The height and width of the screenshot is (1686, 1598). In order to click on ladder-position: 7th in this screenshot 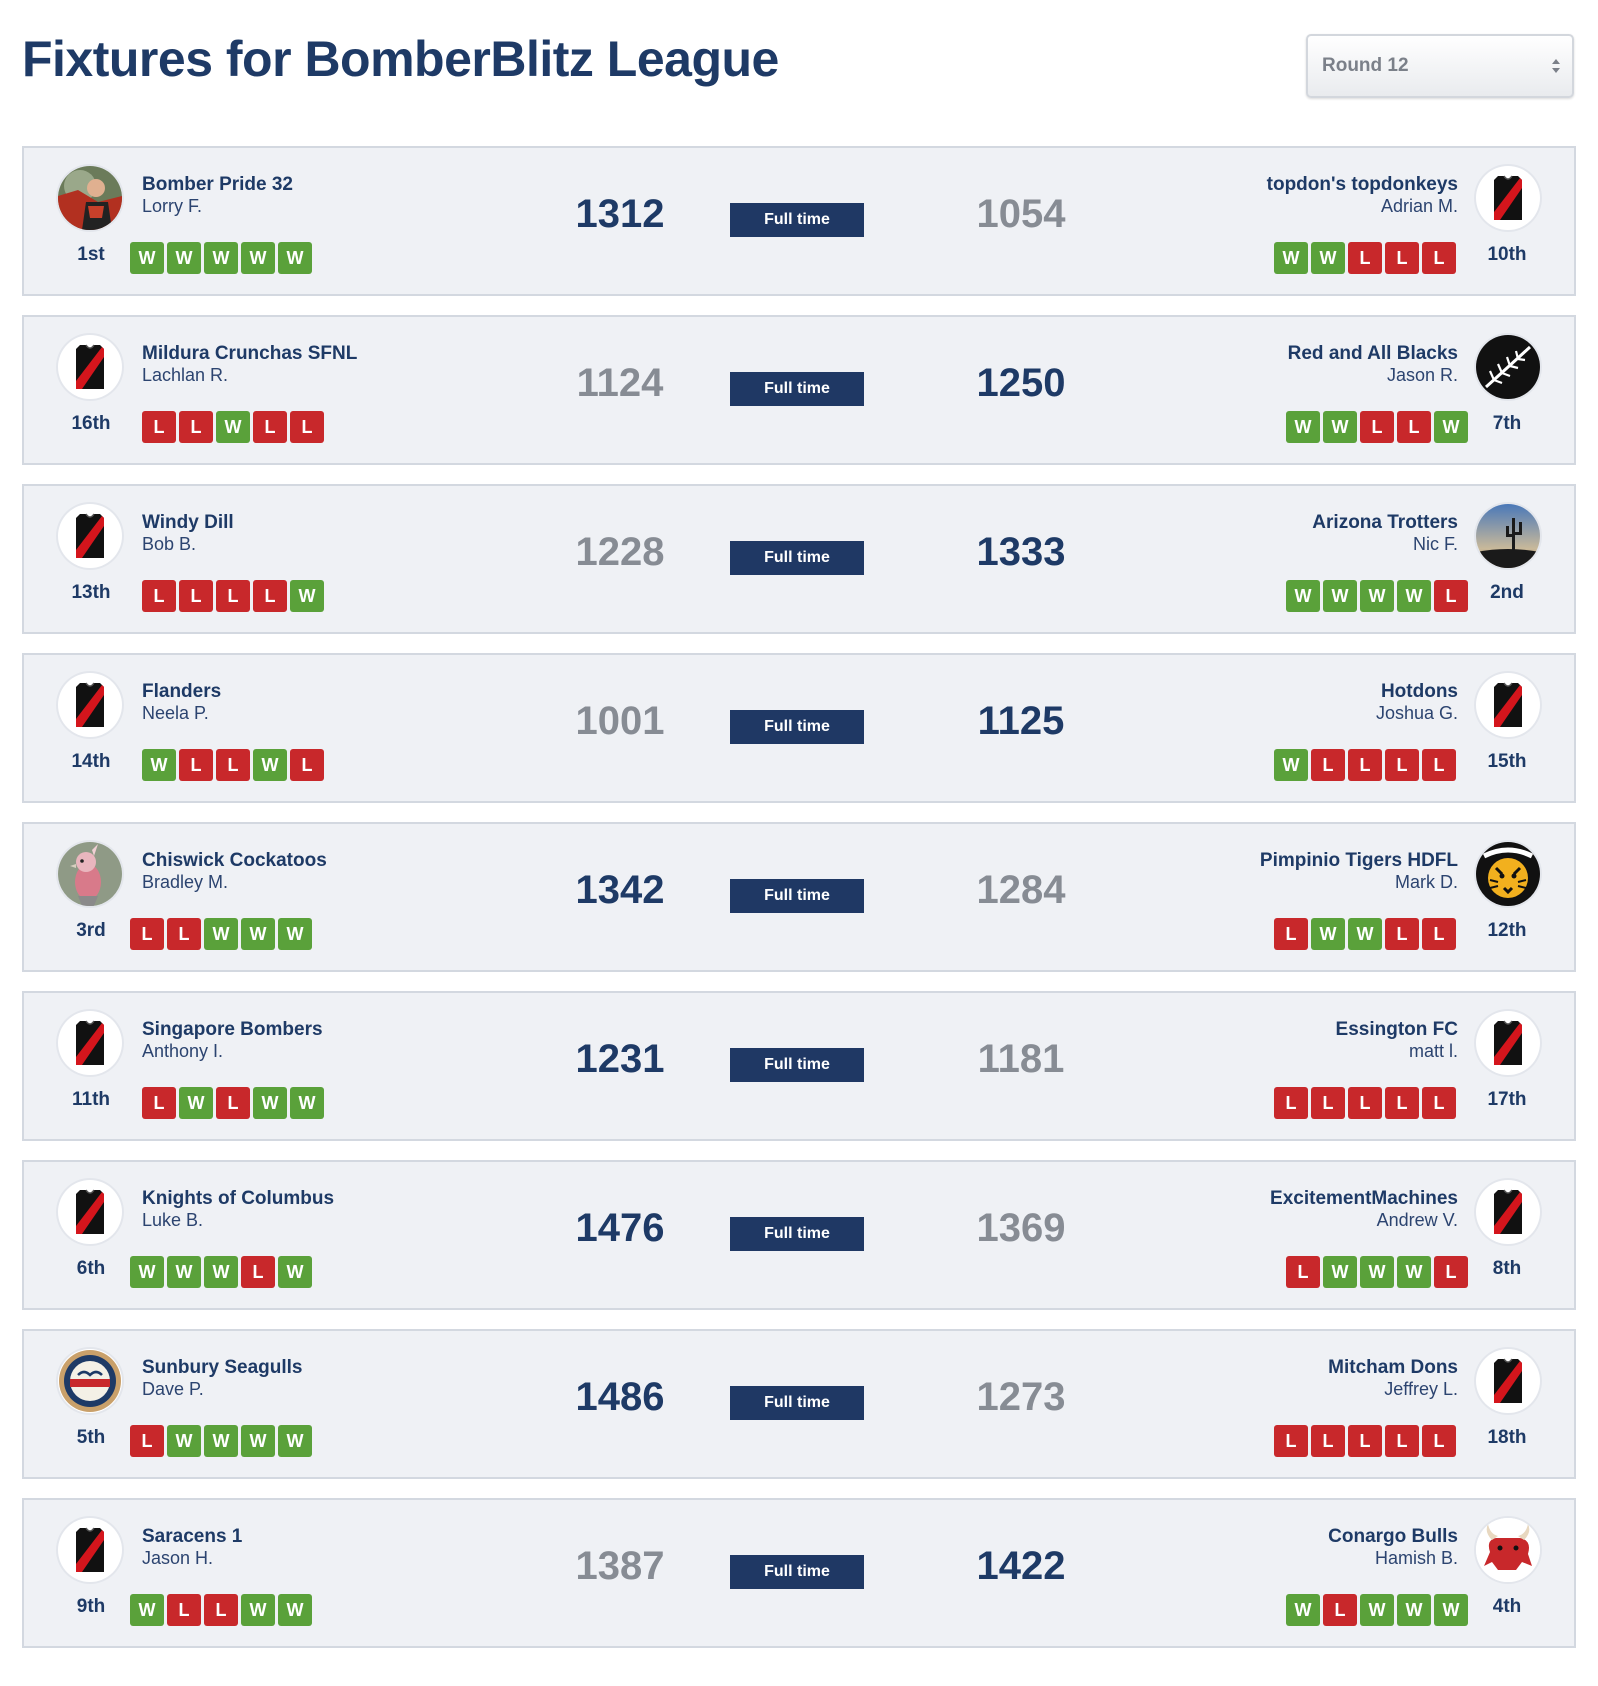, I will do `click(1507, 423)`.